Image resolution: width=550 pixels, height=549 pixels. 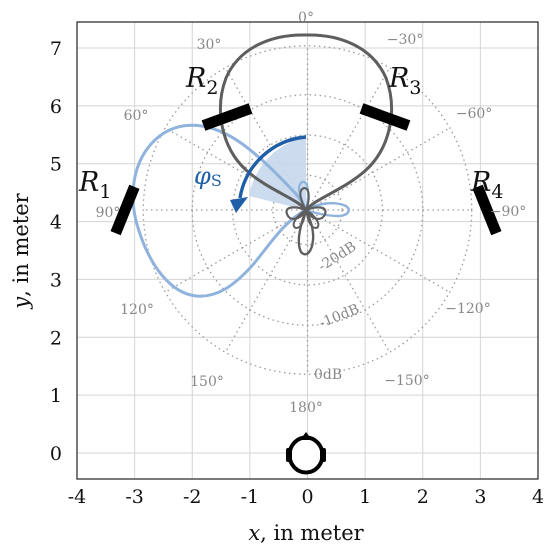 What do you see at coordinates (480, 497) in the screenshot?
I see `x-tick-label: 3` at bounding box center [480, 497].